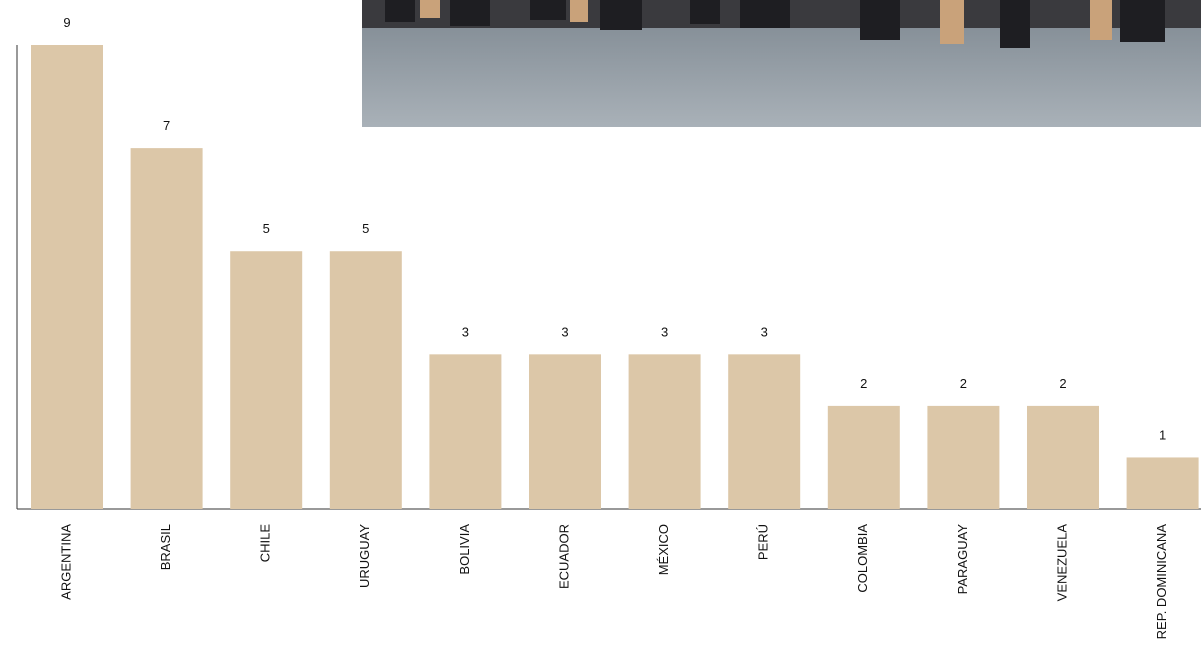  Describe the element at coordinates (563, 556) in the screenshot. I see `x-tick-label: ECUADOR` at that location.